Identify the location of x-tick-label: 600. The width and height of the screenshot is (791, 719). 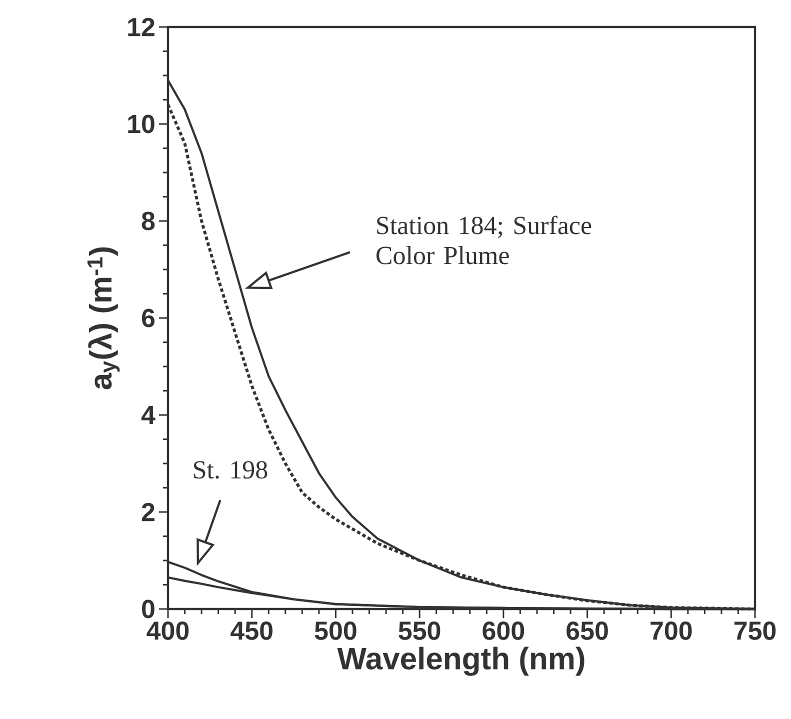
(503, 631).